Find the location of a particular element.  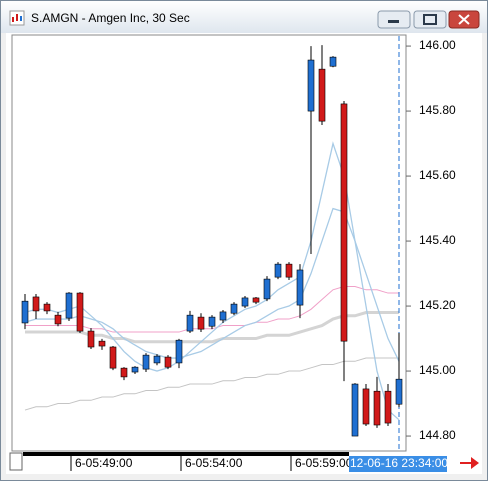

y-tick-label: 145.60 is located at coordinates (437, 175).